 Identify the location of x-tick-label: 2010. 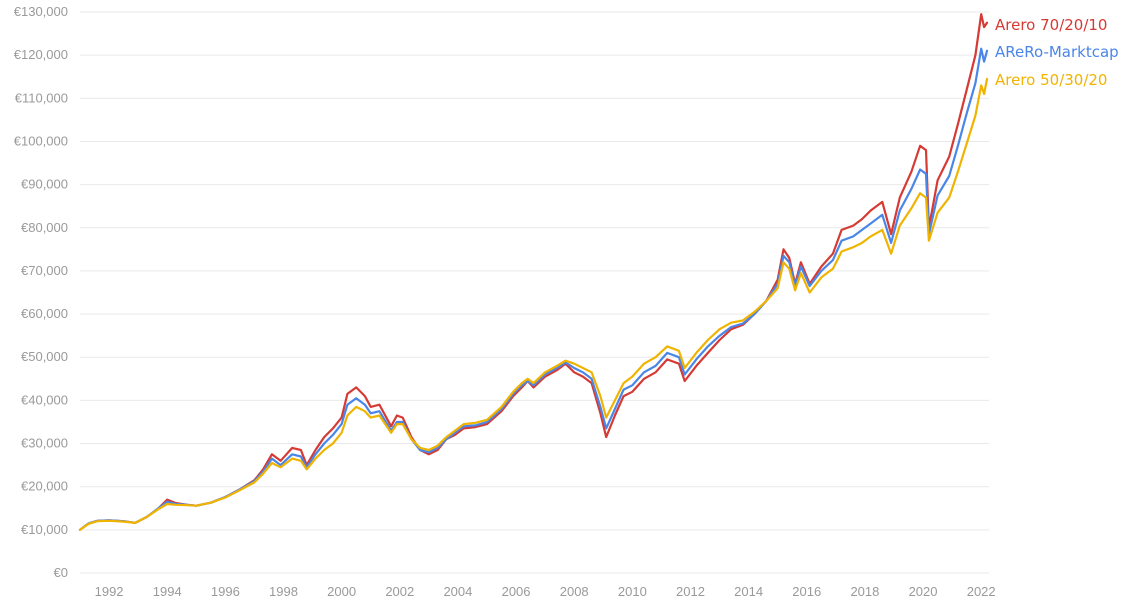
(632, 591).